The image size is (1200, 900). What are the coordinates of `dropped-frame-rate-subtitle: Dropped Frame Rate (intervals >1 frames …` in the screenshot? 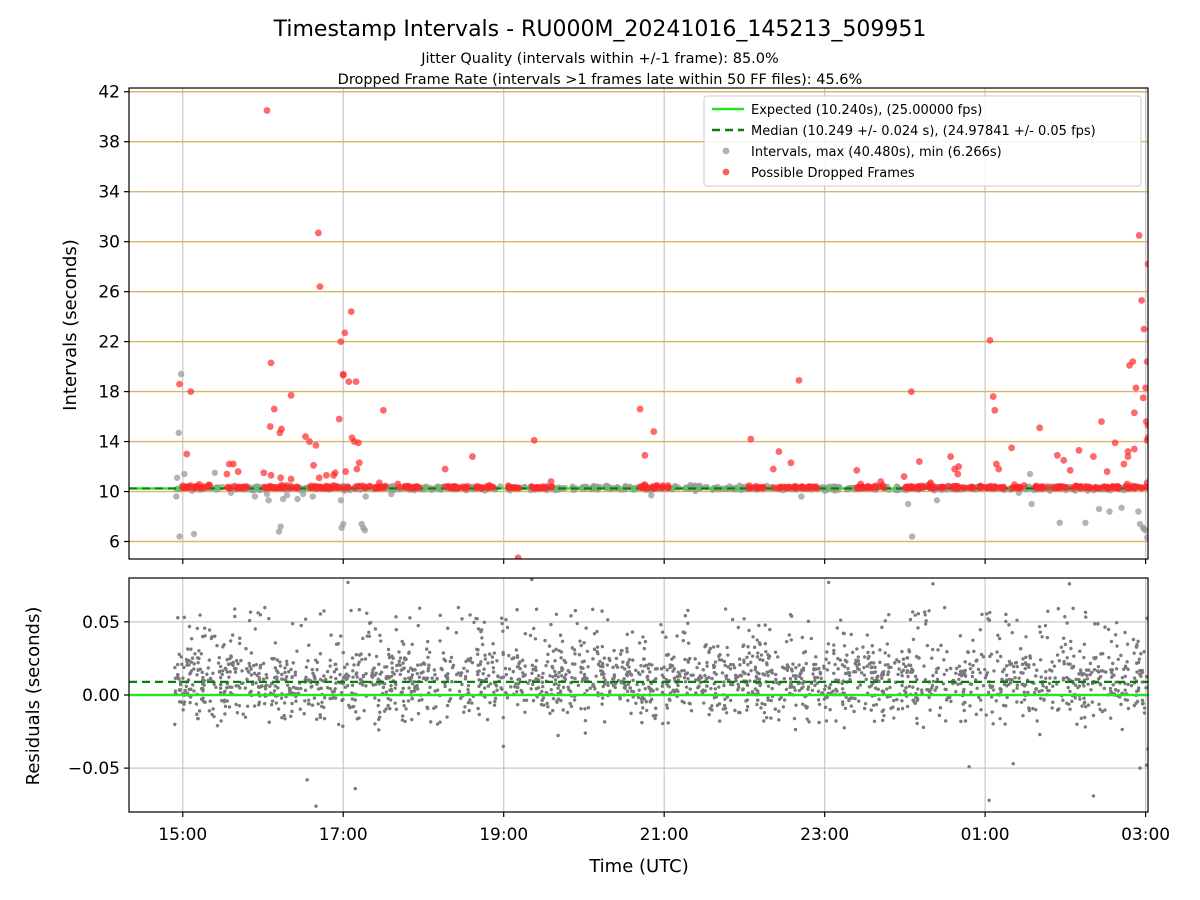 It's located at (600, 80).